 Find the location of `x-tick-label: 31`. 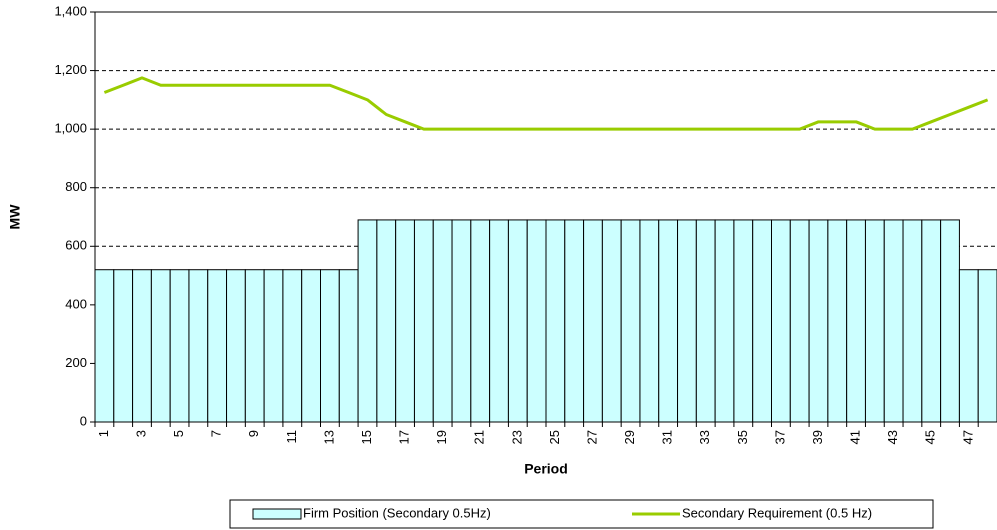

x-tick-label: 31 is located at coordinates (667, 437).